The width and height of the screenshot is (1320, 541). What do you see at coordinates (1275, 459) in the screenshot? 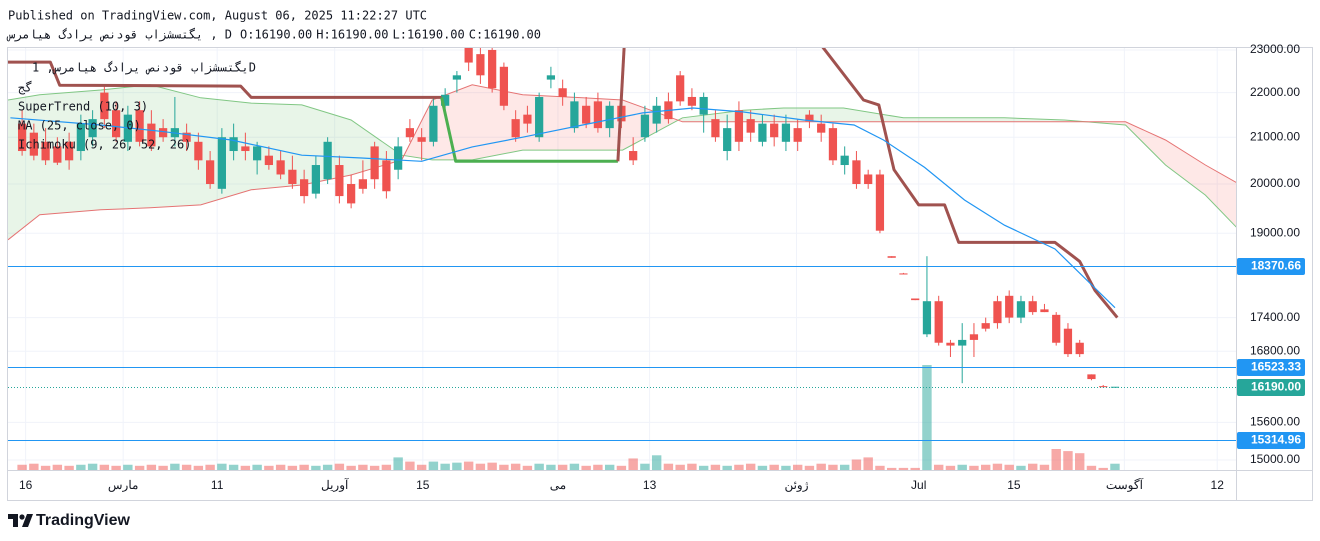
I see `y-tick-label: 15000.00` at bounding box center [1275, 459].